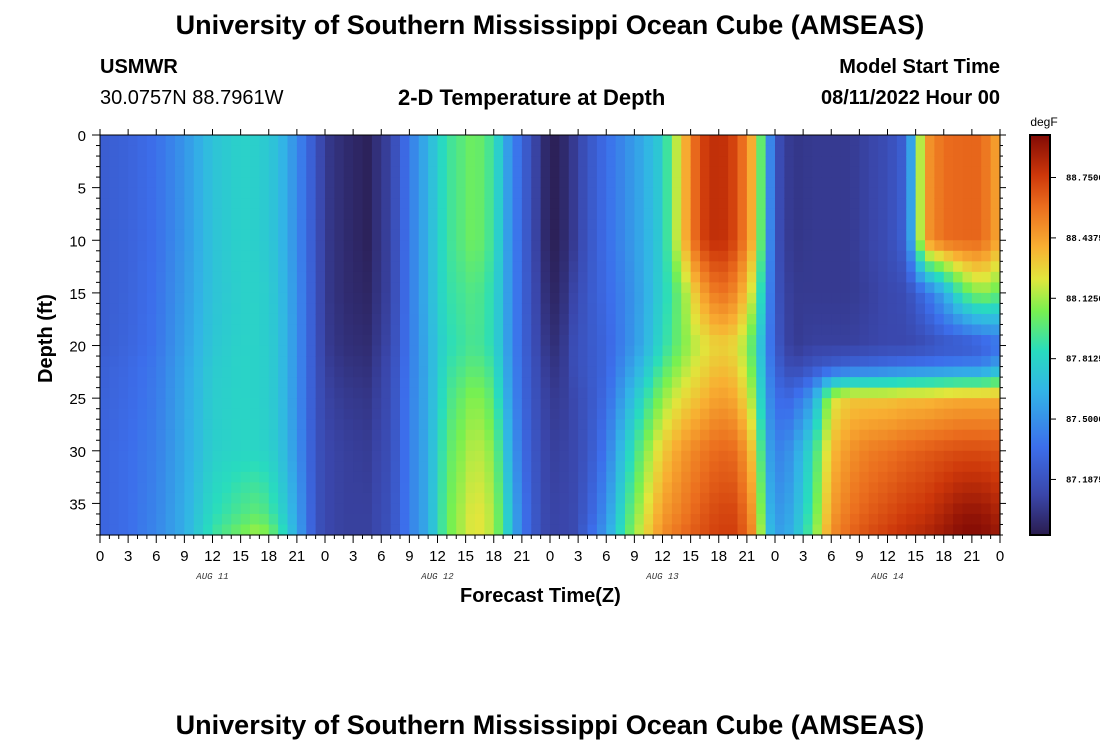 This screenshot has width=1100, height=750. I want to click on y-tick-label: 15, so click(77, 294).